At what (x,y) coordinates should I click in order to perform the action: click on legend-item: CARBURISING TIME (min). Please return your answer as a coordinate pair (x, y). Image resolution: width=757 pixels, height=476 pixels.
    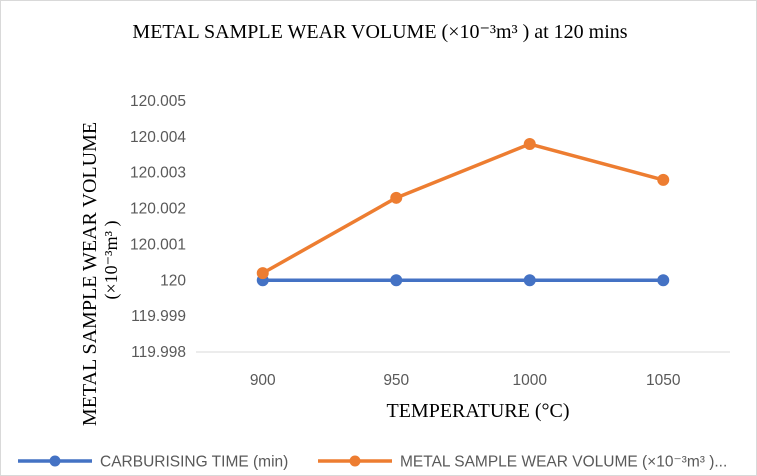
    Looking at the image, I should click on (153, 462).